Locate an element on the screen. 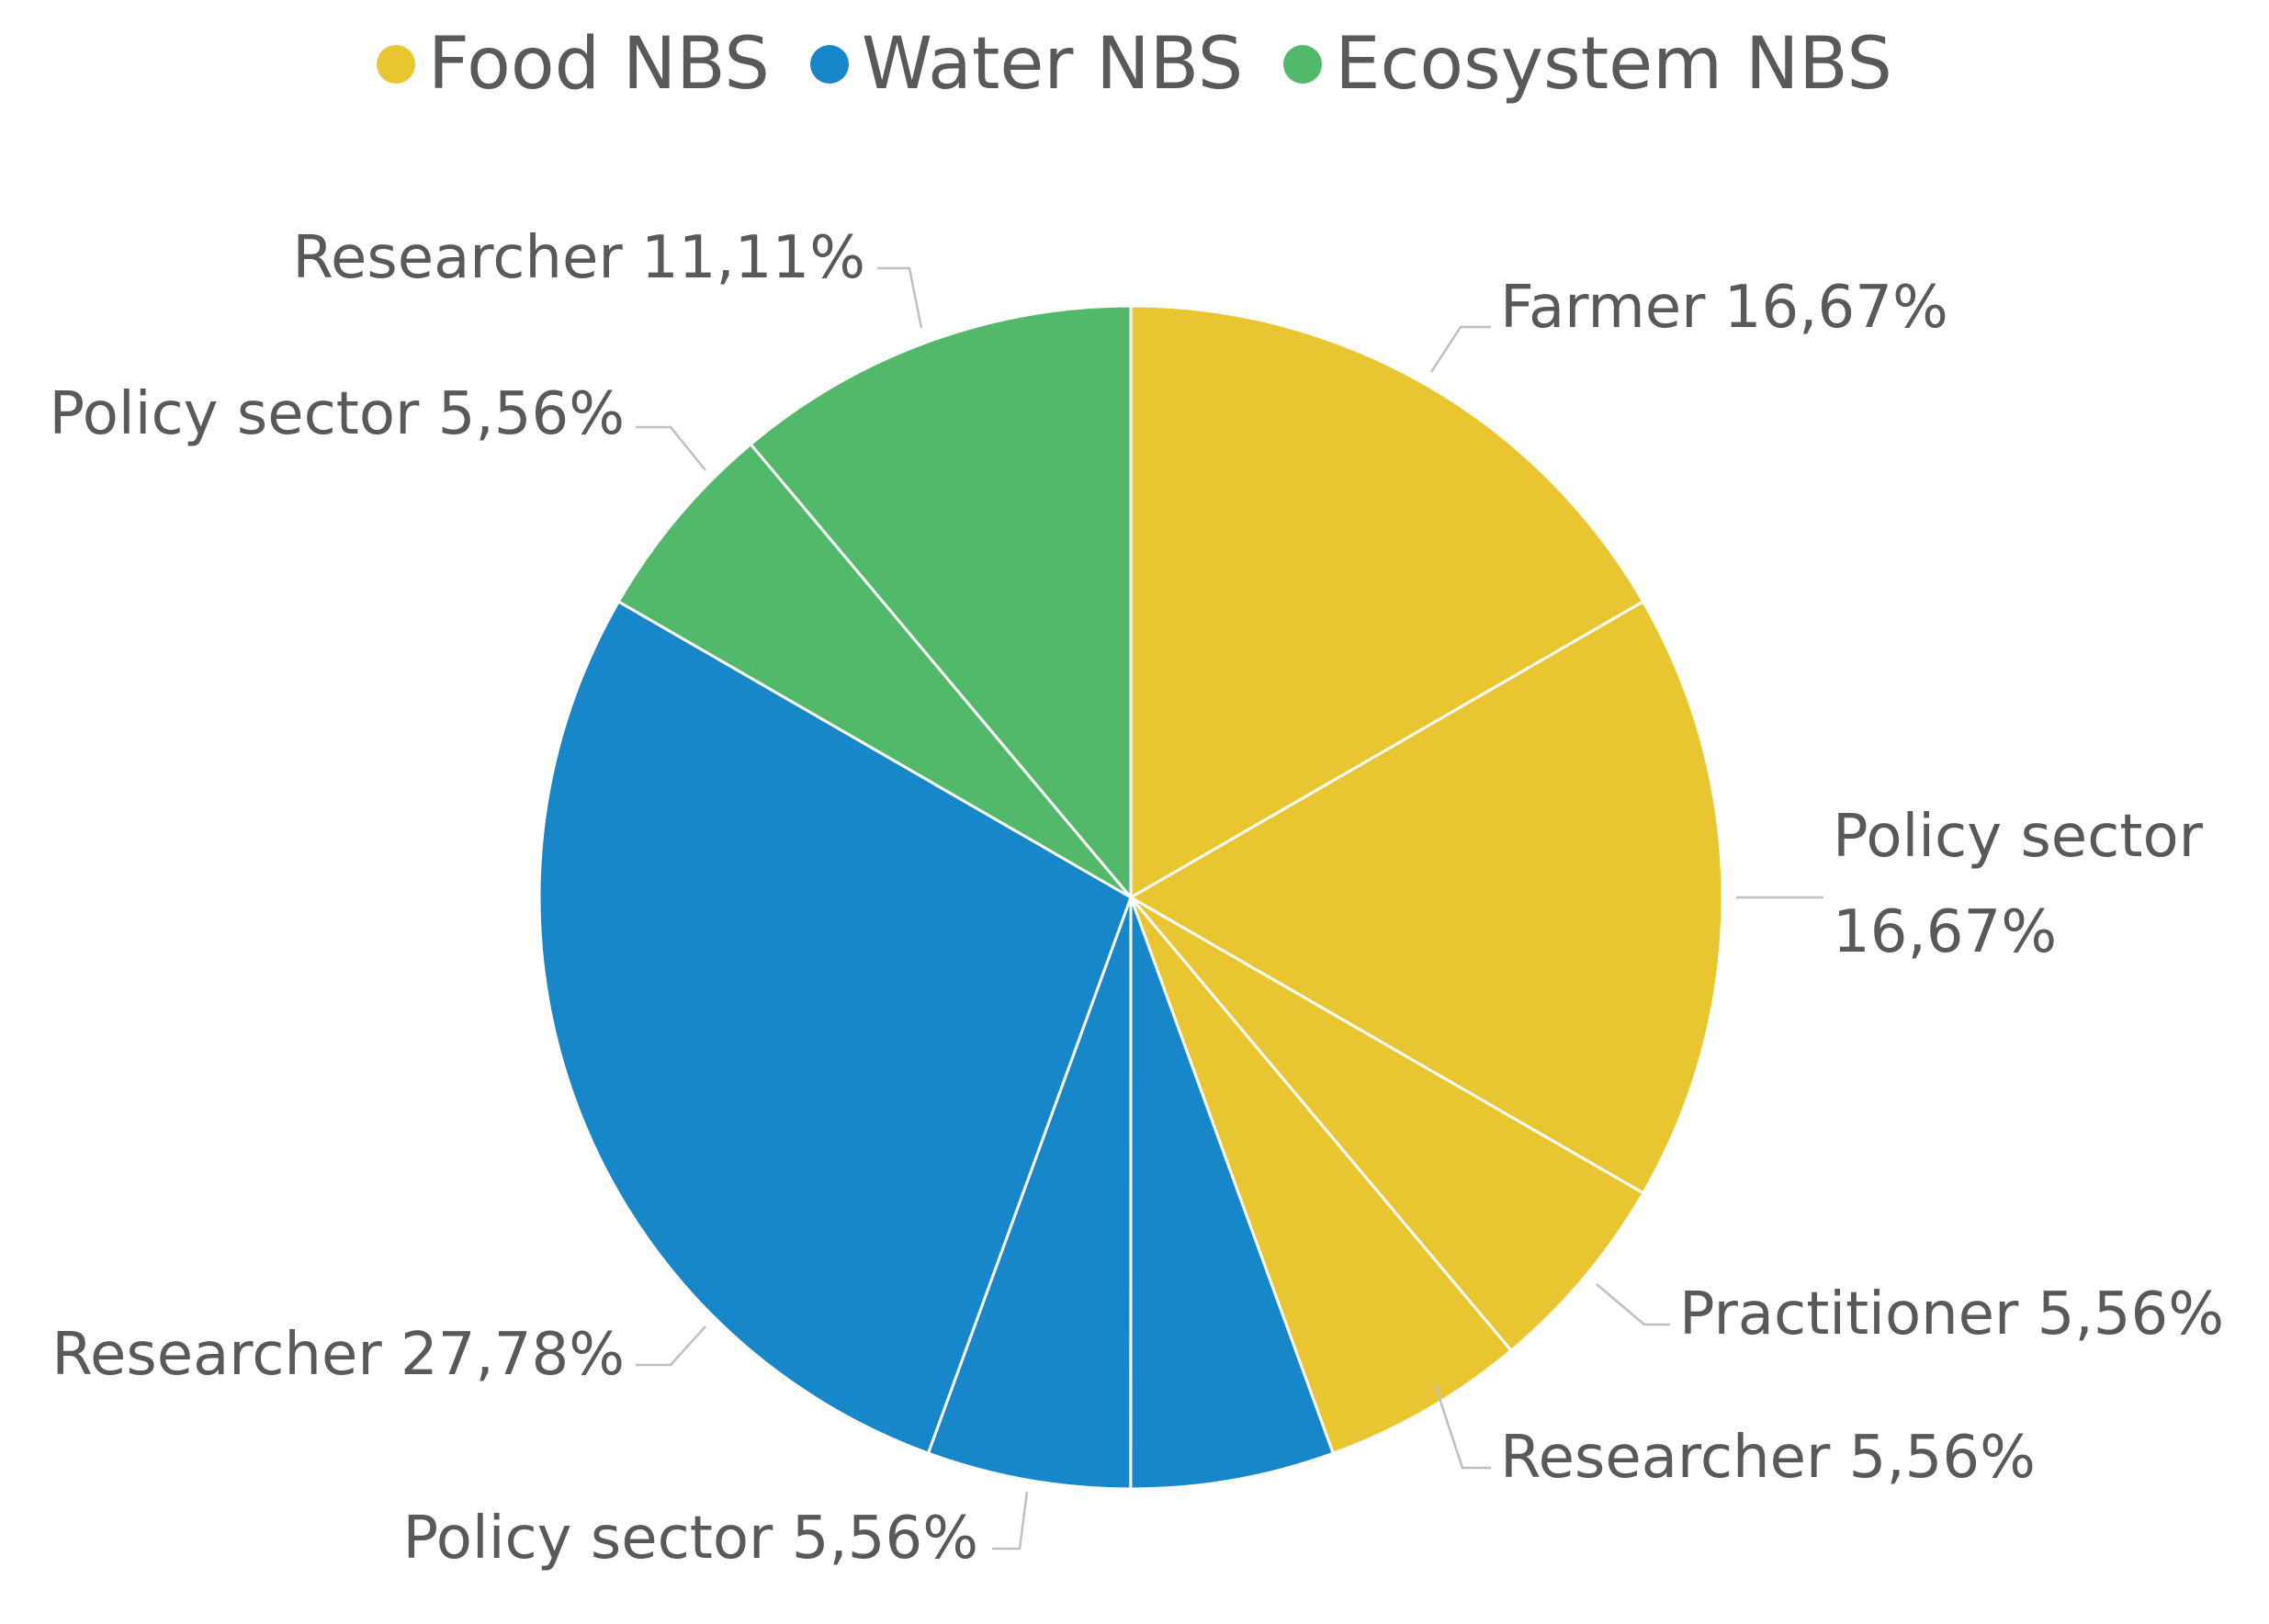  legend-item-water-nbs: Water NBS is located at coordinates (1026, 64).